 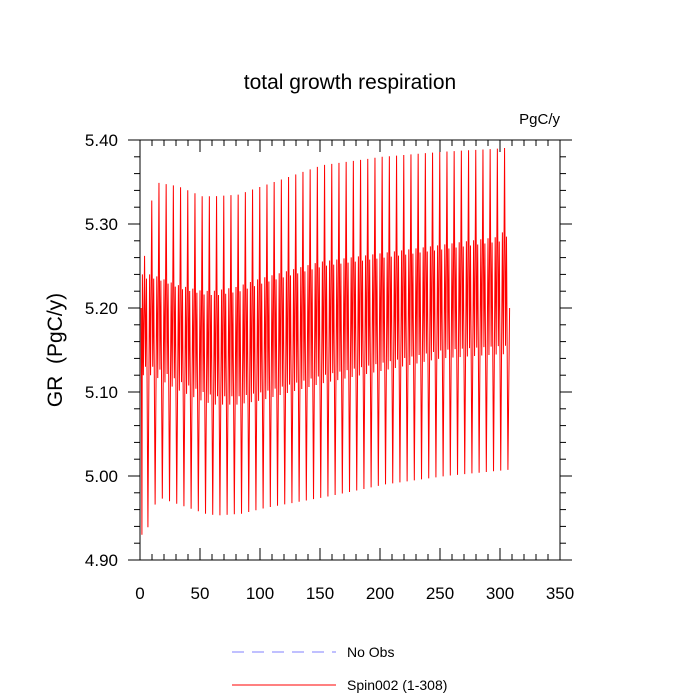 I want to click on legend-label-spin002: Spin002 (1-308), so click(x=397, y=685).